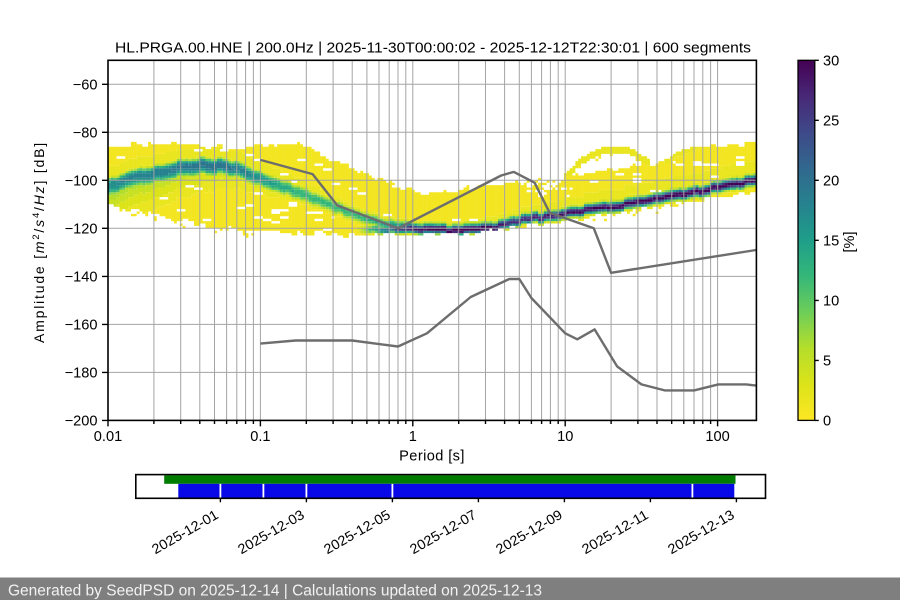  I want to click on svg-text: 0, so click(827, 422).